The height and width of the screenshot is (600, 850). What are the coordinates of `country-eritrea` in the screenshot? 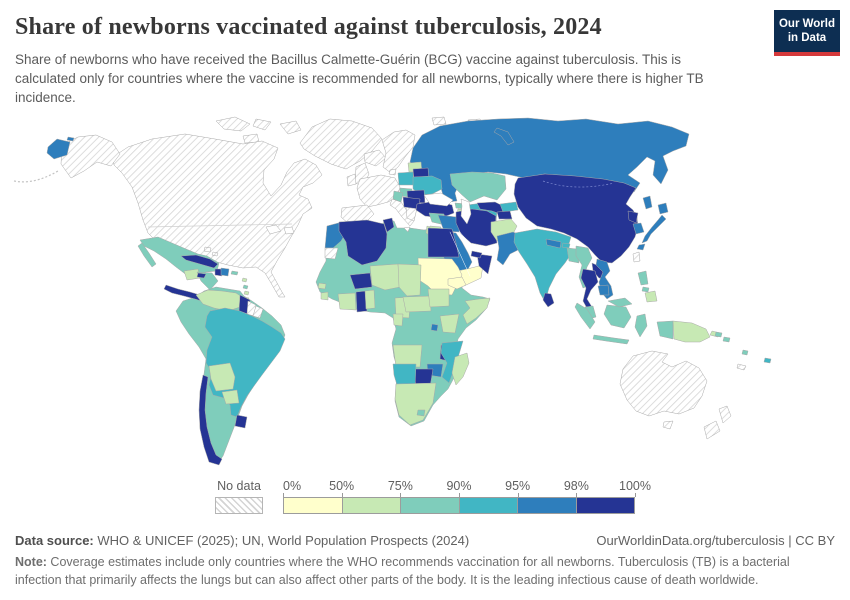 It's located at (457, 283).